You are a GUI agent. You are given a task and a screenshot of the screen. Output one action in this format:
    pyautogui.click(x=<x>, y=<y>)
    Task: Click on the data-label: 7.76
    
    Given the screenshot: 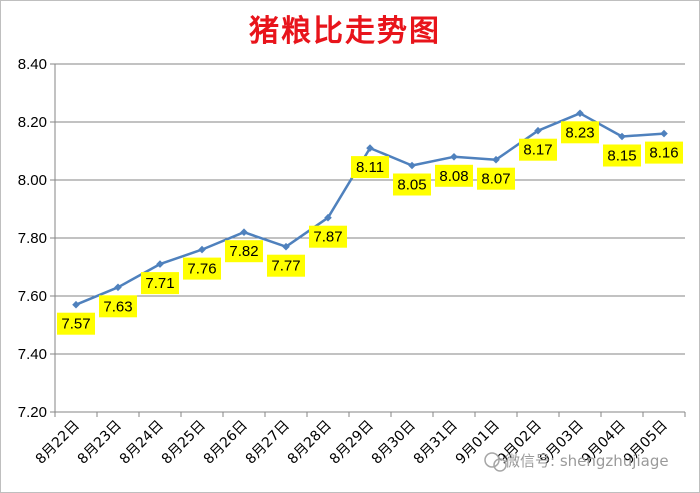 What is the action you would take?
    pyautogui.click(x=201, y=269)
    